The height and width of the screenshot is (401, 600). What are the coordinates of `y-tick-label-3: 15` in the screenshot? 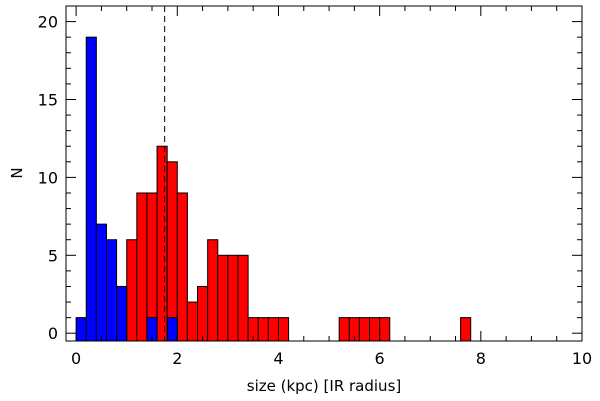 It's located at (48, 99).